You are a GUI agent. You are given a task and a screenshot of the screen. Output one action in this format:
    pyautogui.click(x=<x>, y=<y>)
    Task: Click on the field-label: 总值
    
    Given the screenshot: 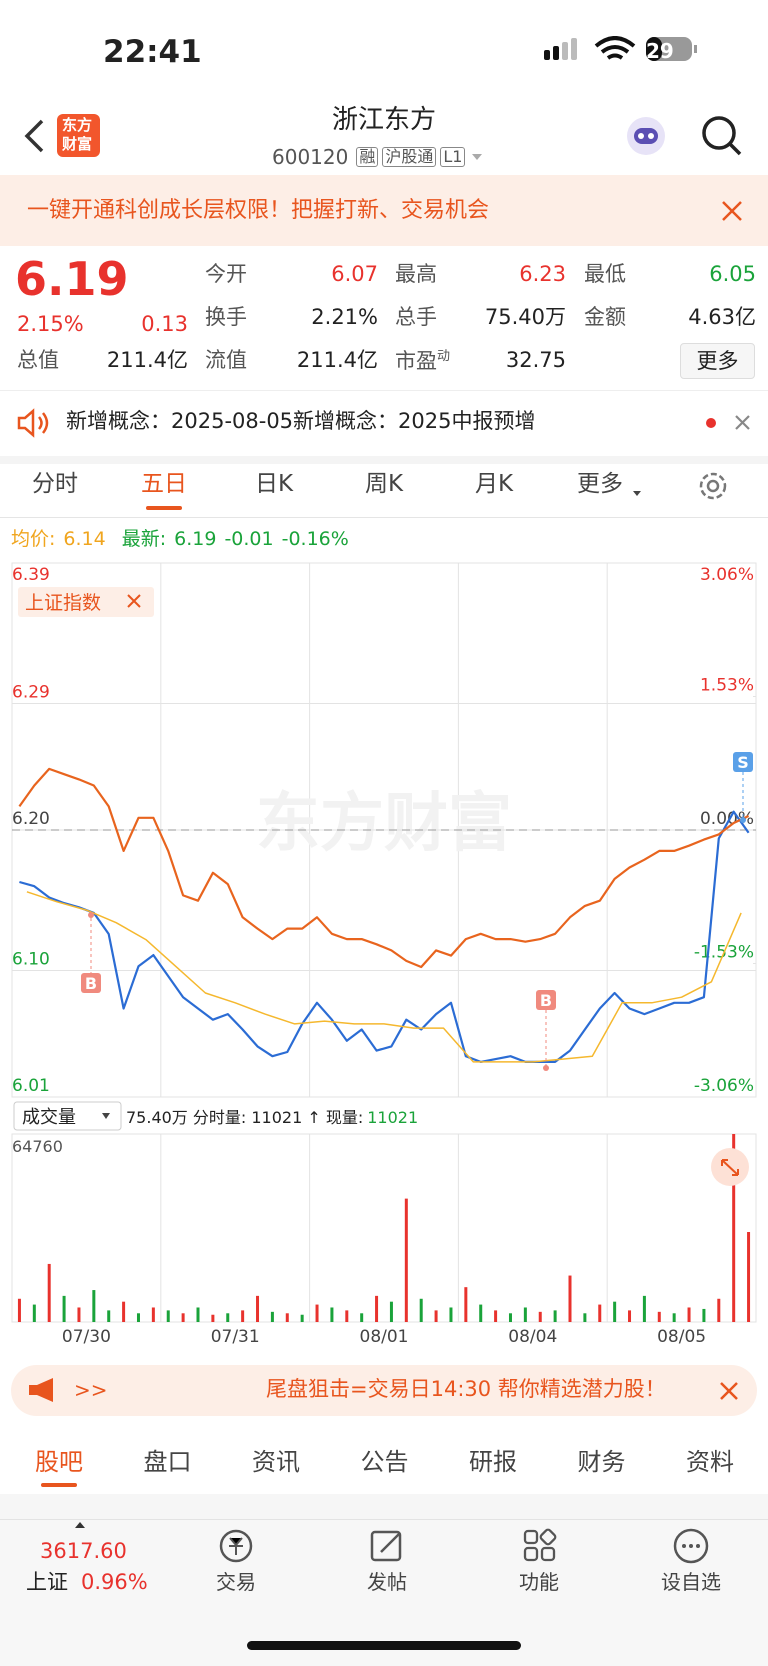 What is the action you would take?
    pyautogui.click(x=38, y=360)
    